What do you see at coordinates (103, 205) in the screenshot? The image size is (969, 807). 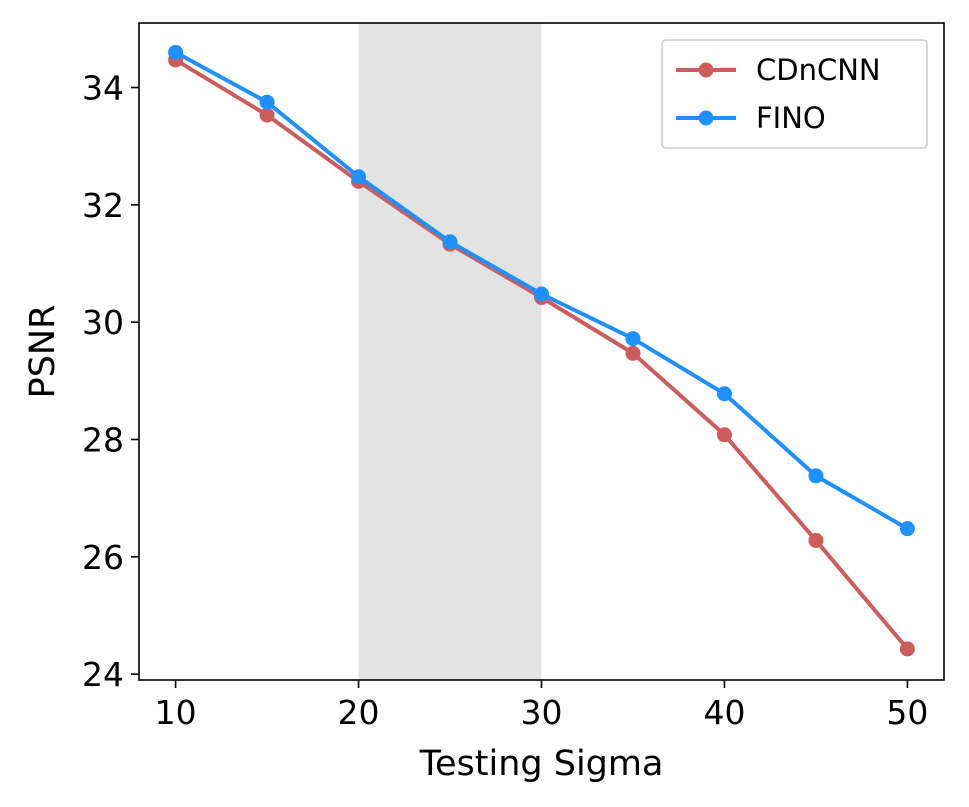 I see `y-tick-label: 32` at bounding box center [103, 205].